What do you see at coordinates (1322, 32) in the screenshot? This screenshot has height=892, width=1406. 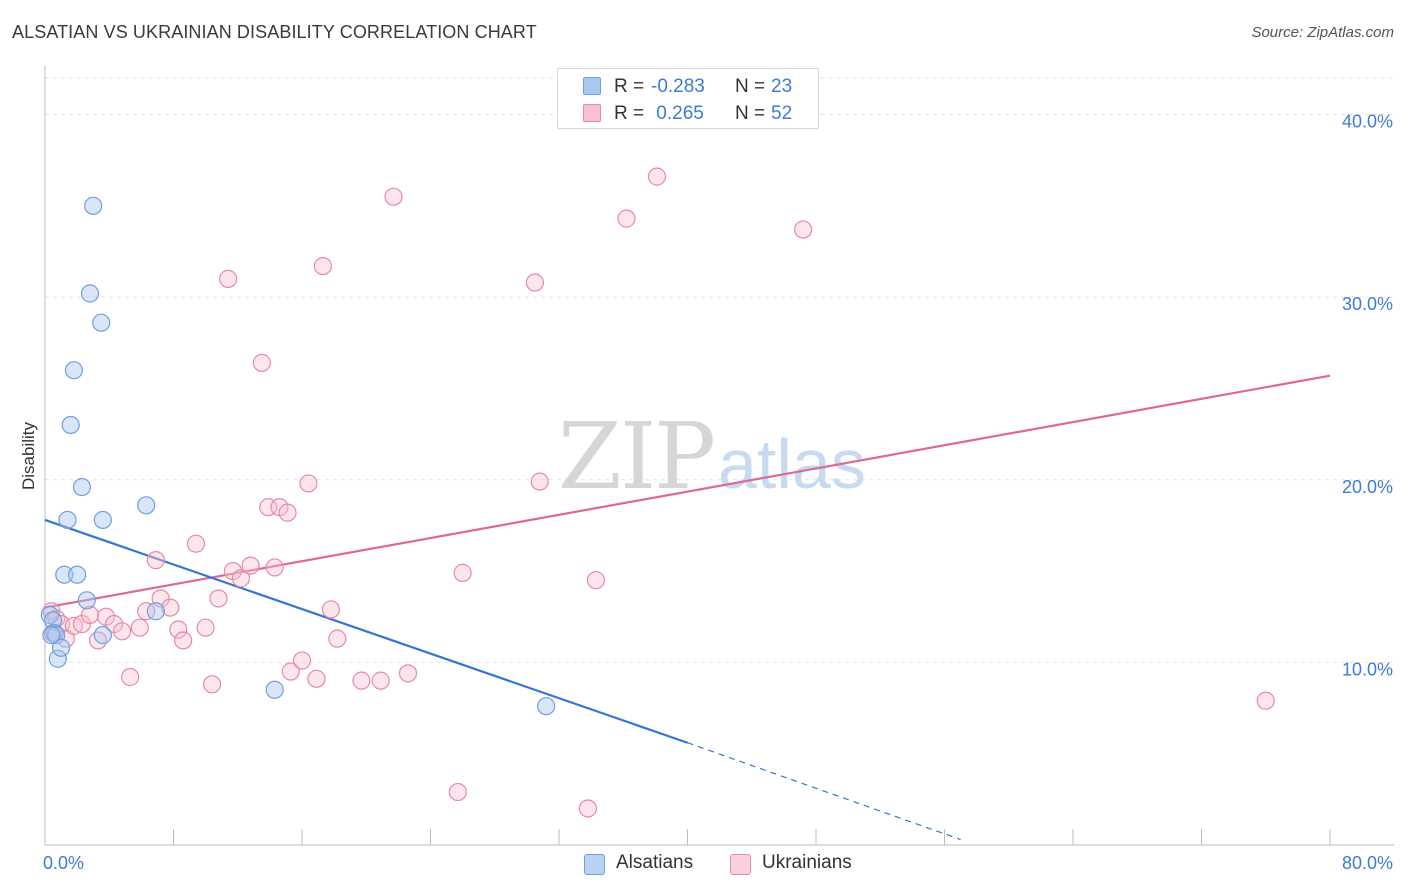 I see `source-credit: Source: ZipAtlas.com` at bounding box center [1322, 32].